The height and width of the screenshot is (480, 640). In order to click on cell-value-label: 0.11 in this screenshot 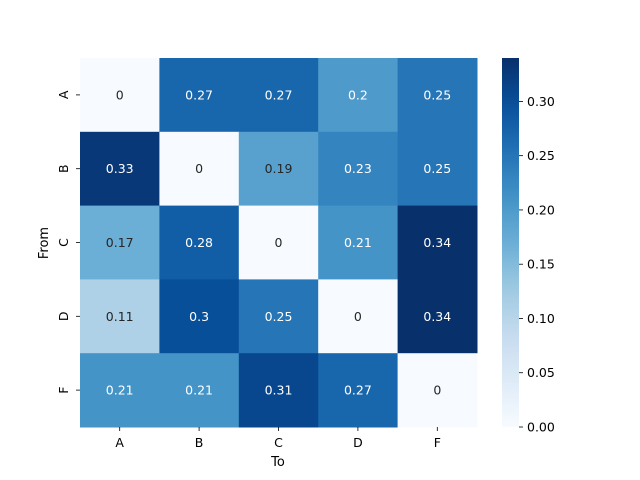, I will do `click(120, 316)`.